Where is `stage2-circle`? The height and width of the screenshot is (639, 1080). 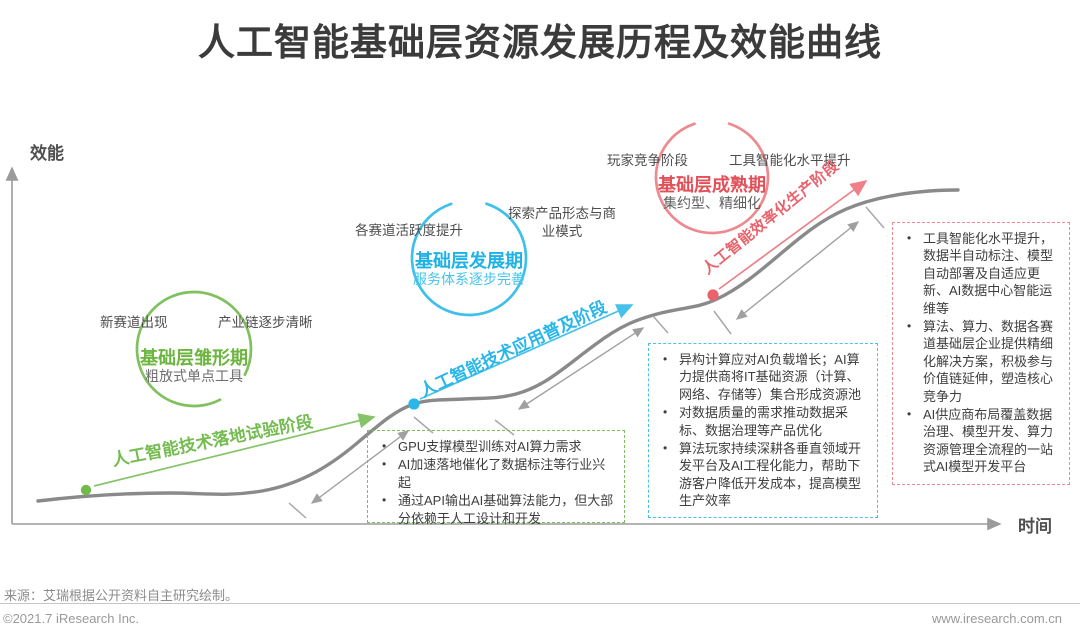
stage2-circle is located at coordinates (469, 258).